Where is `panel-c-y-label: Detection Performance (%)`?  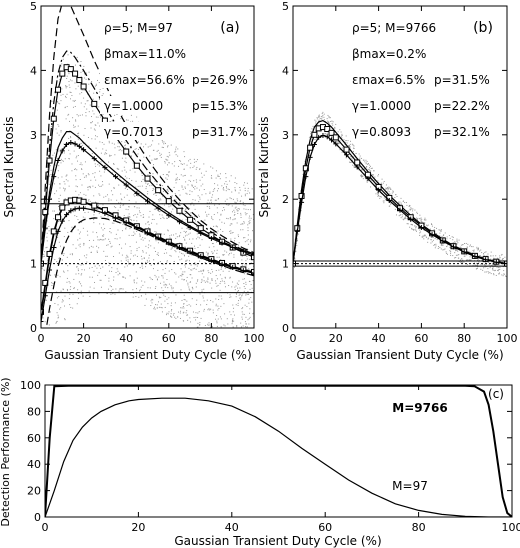 panel-c-y-label: Detection Performance (%) is located at coordinates (6, 451).